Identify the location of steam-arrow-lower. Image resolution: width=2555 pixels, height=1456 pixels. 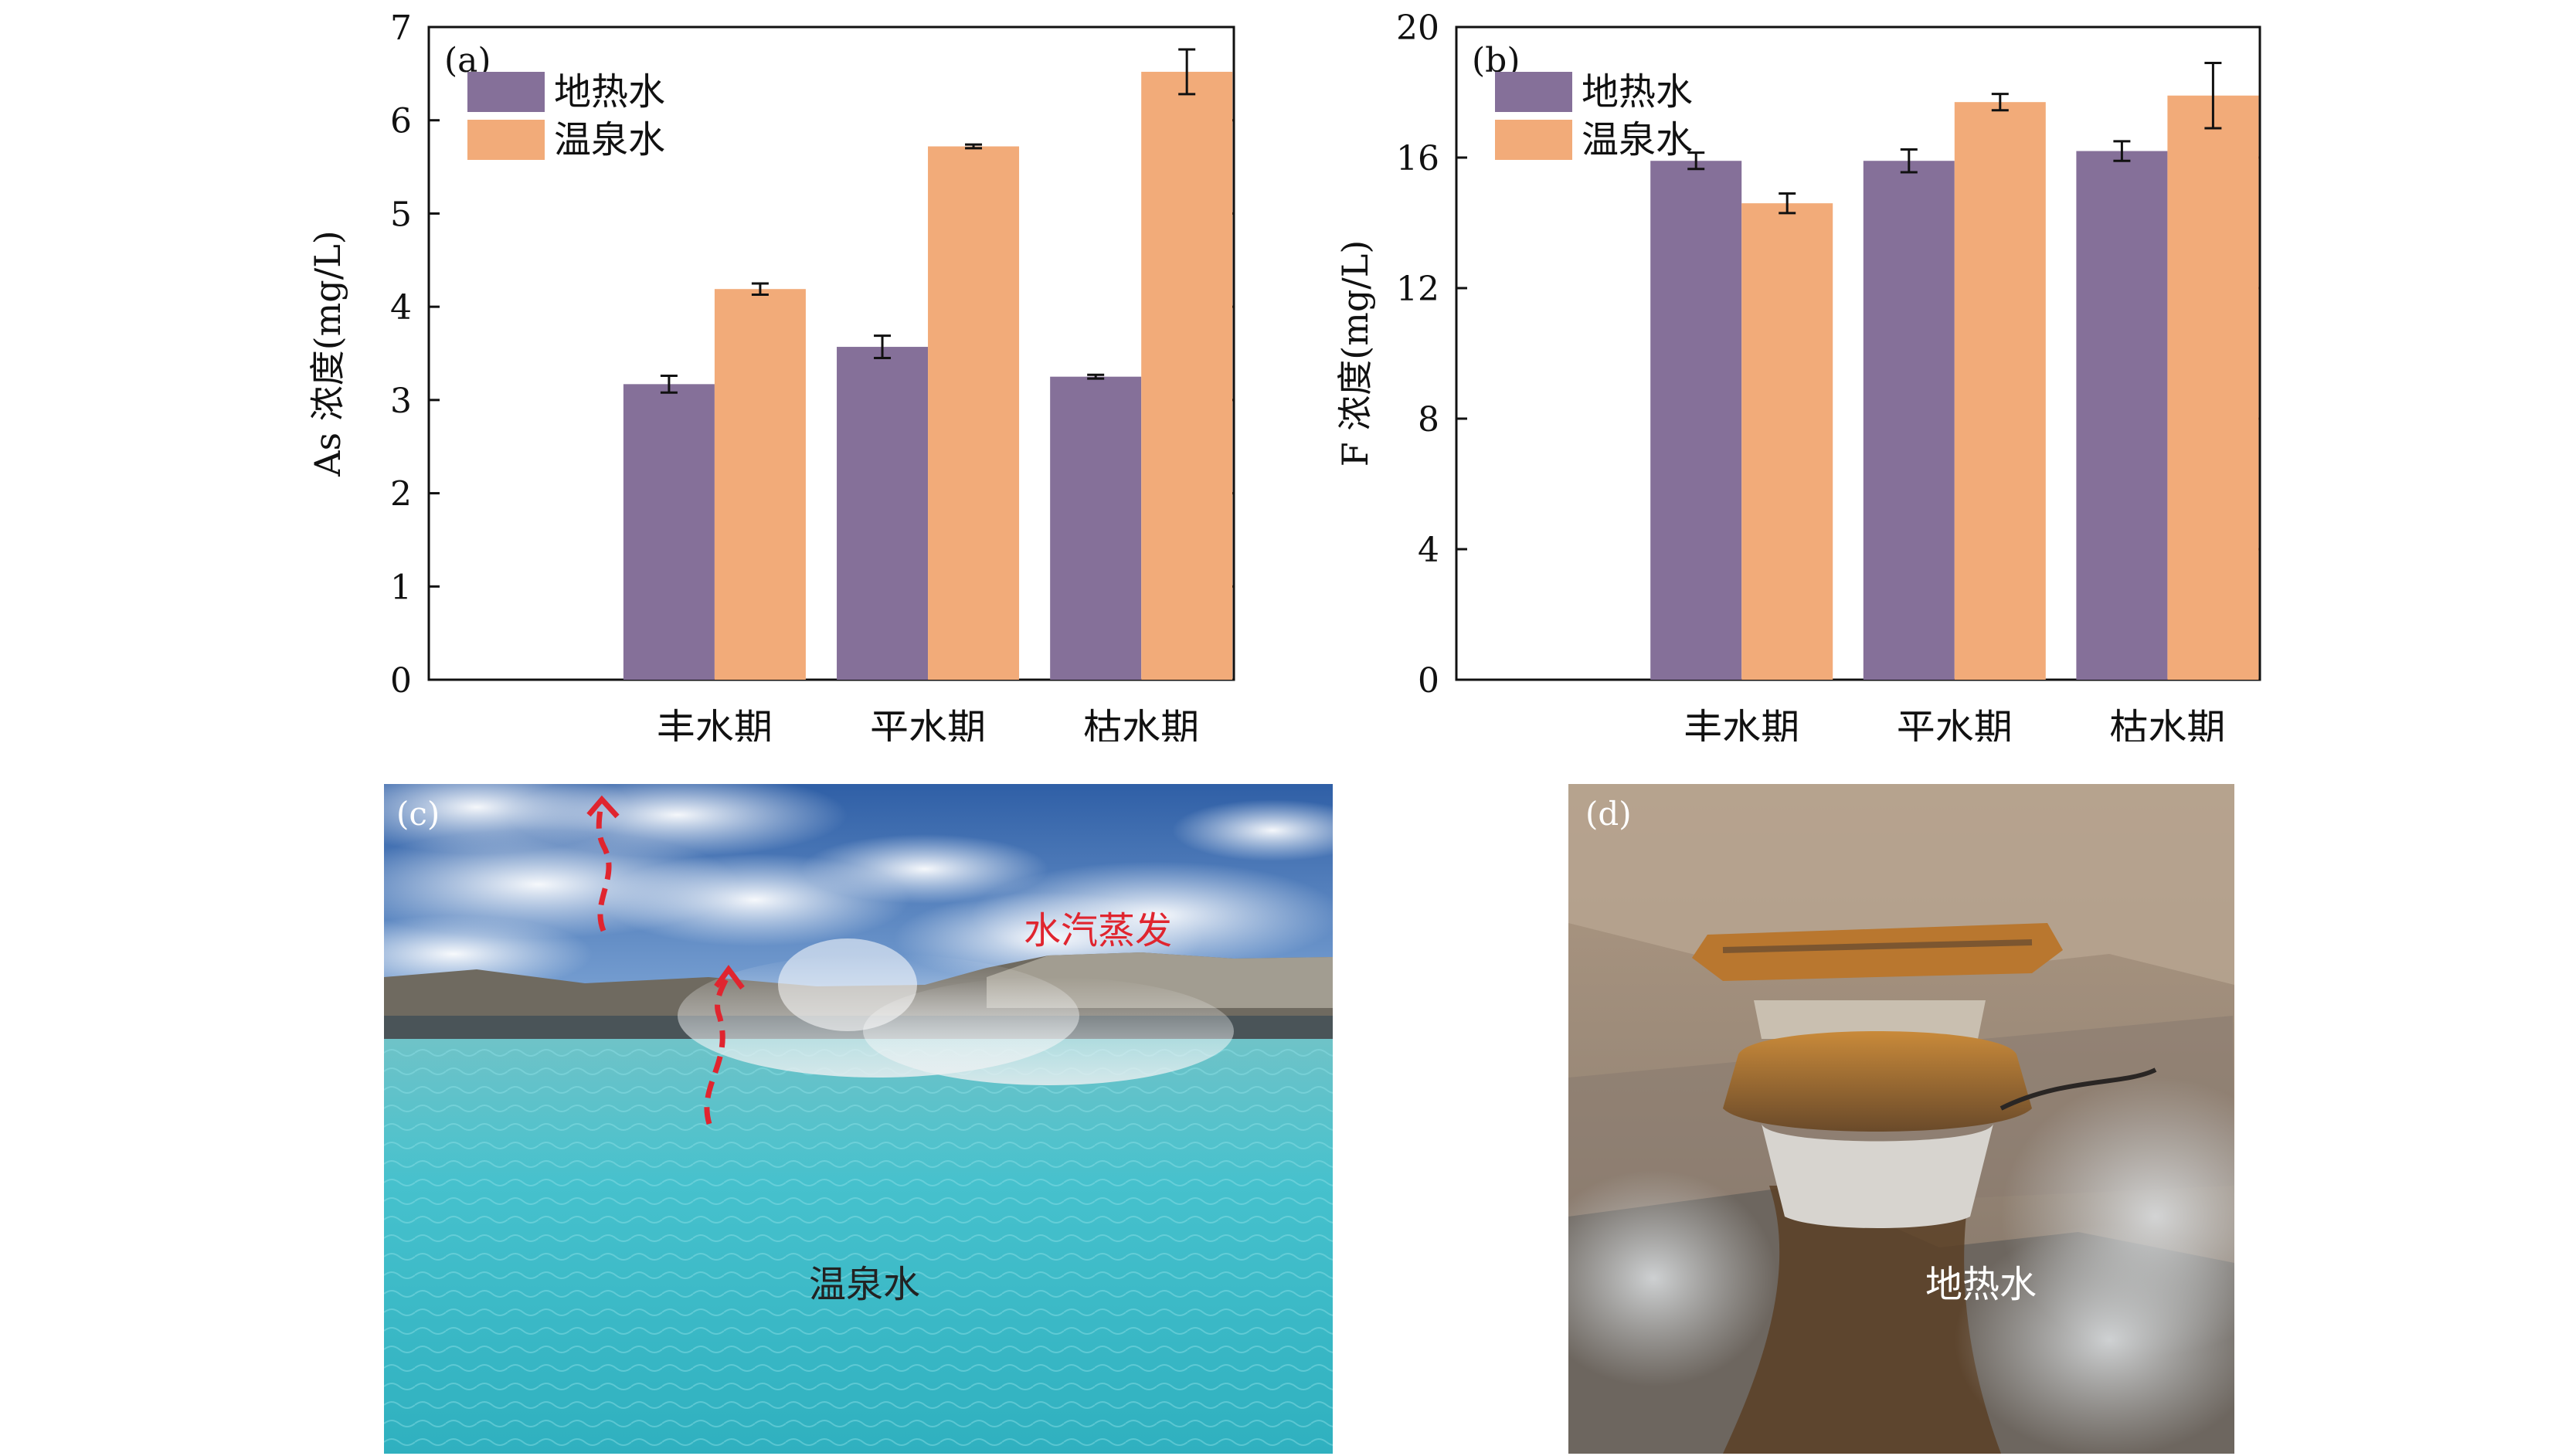
(717, 1050).